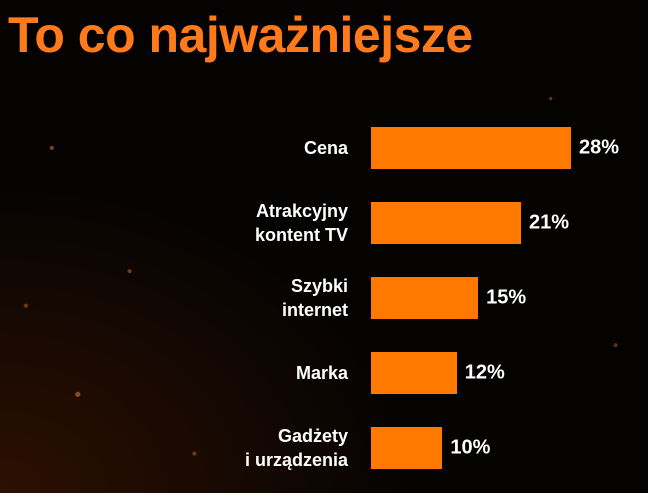 This screenshot has height=493, width=648. Describe the element at coordinates (549, 222) in the screenshot. I see `value-label: 21%` at that location.